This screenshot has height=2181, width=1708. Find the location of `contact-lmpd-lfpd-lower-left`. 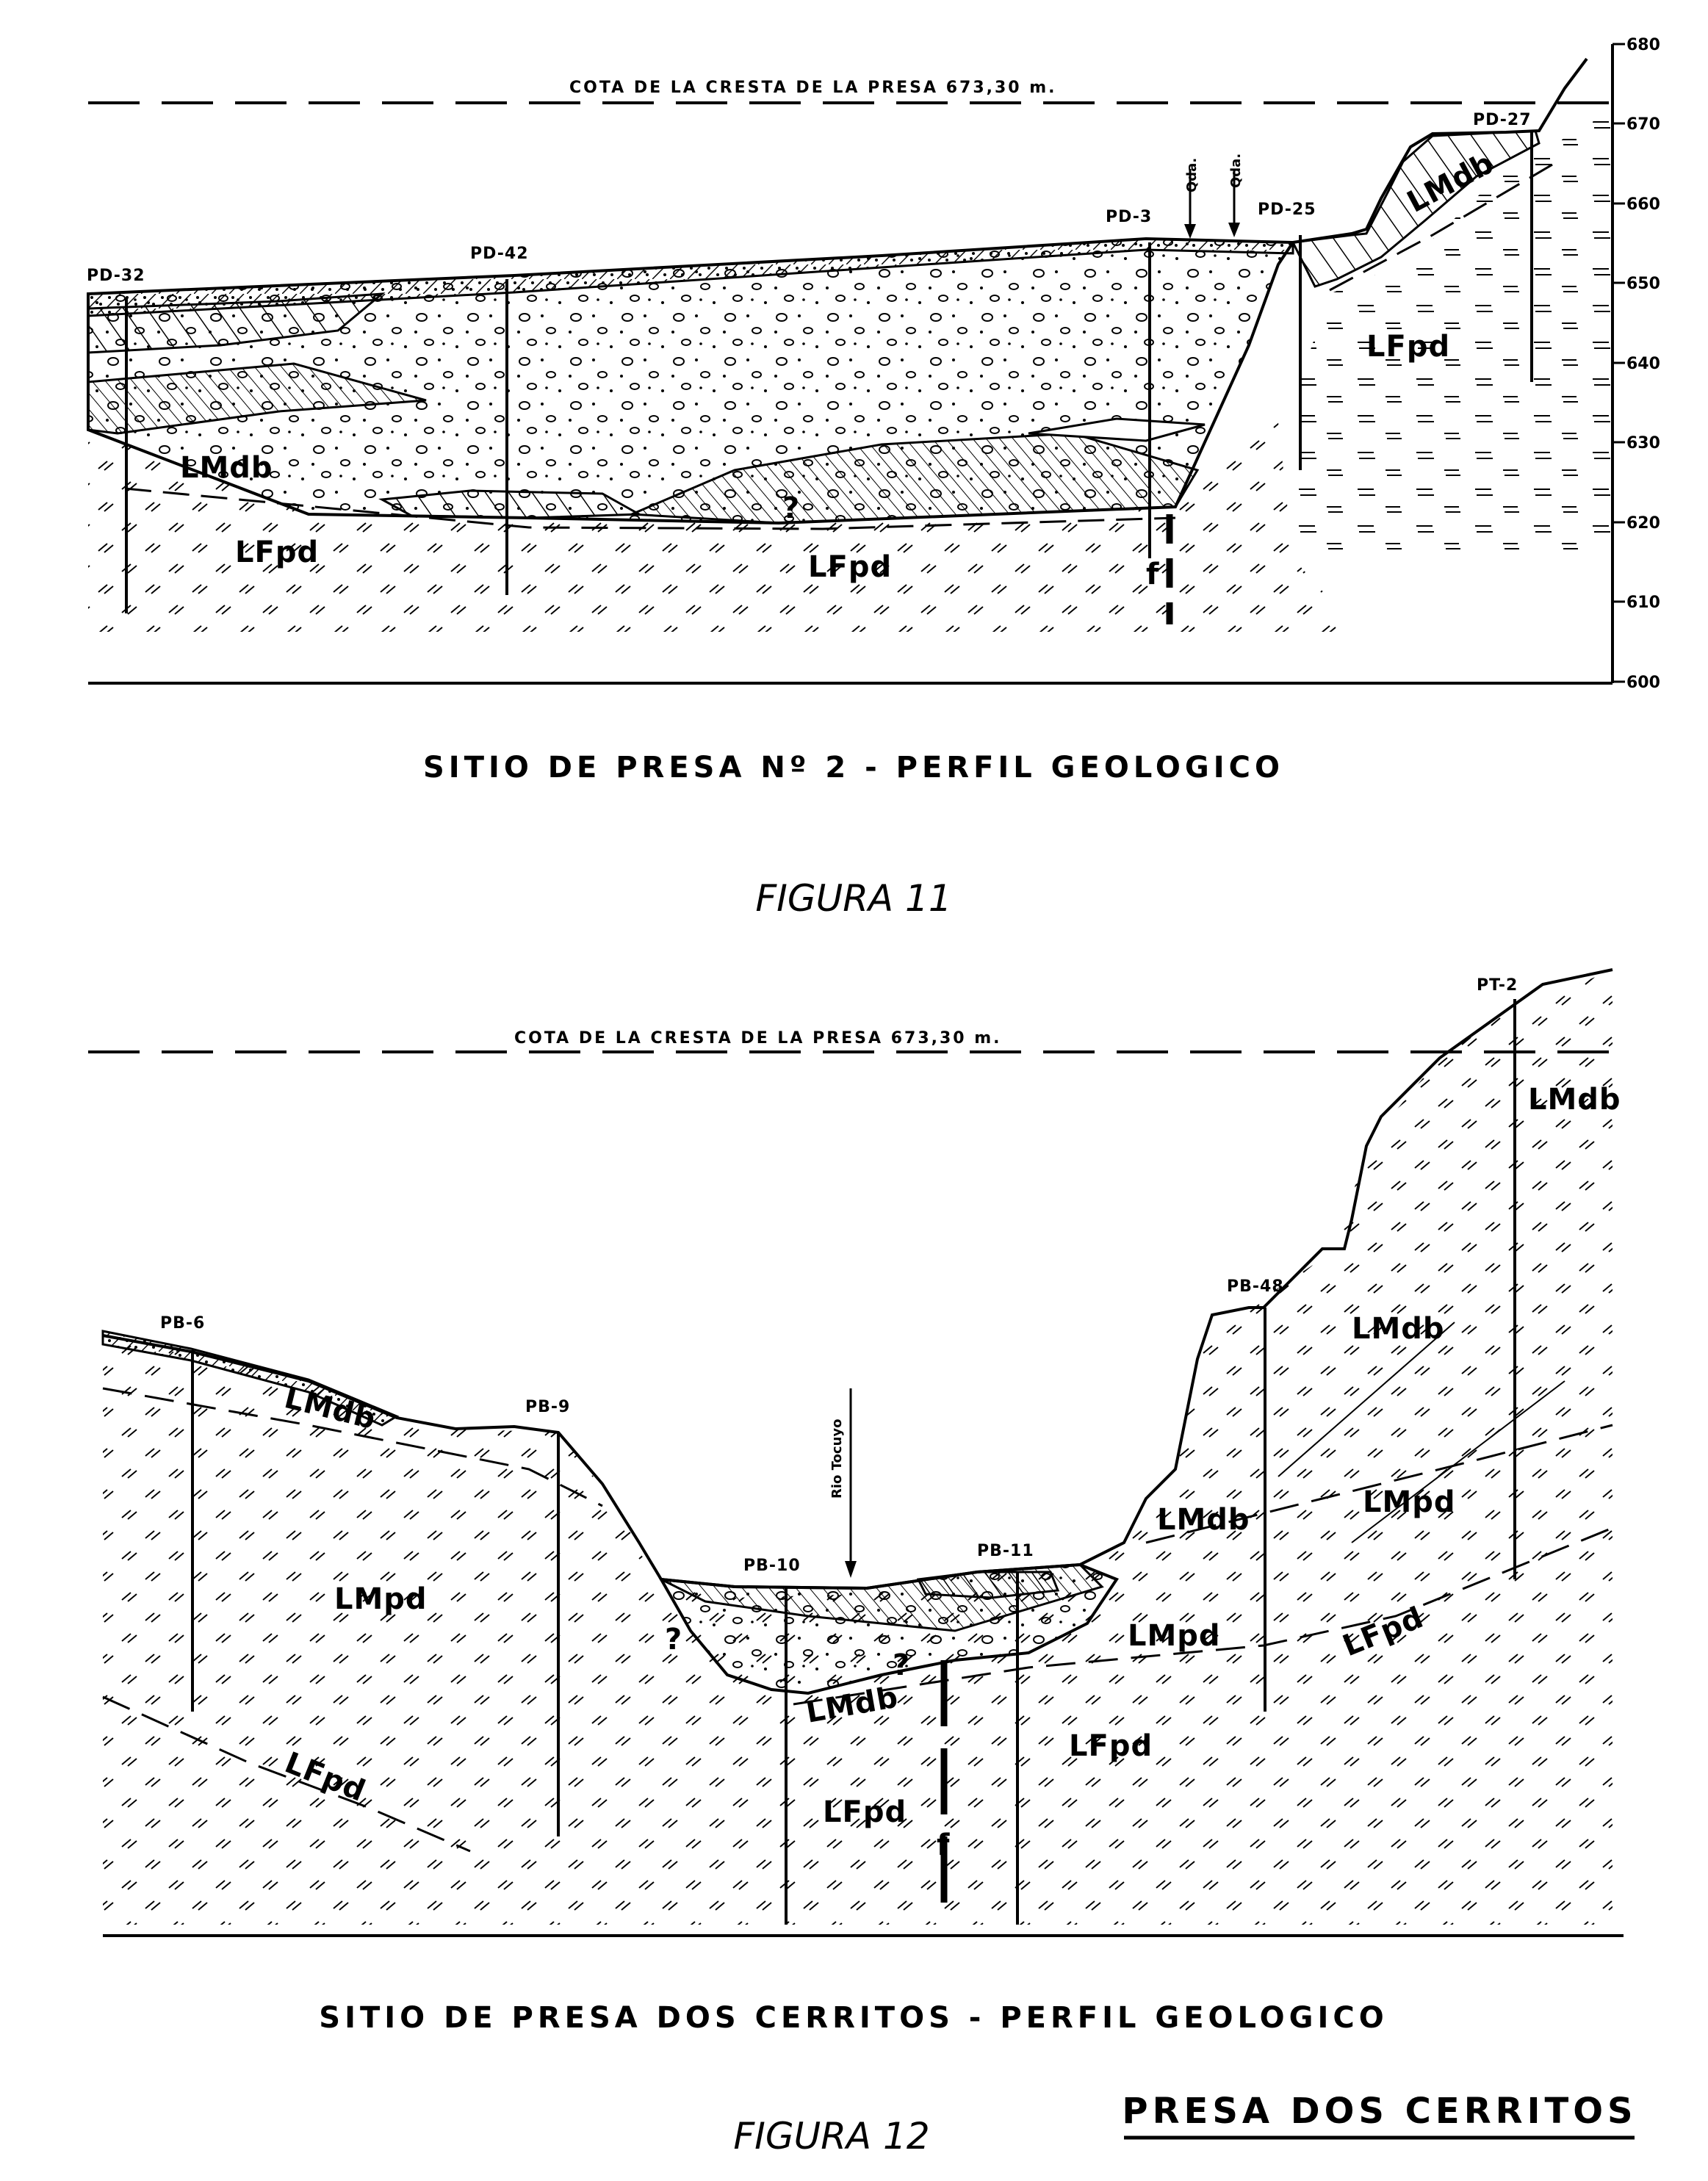

contact-lmpd-lfpd-lower-left is located at coordinates (286, 1774).